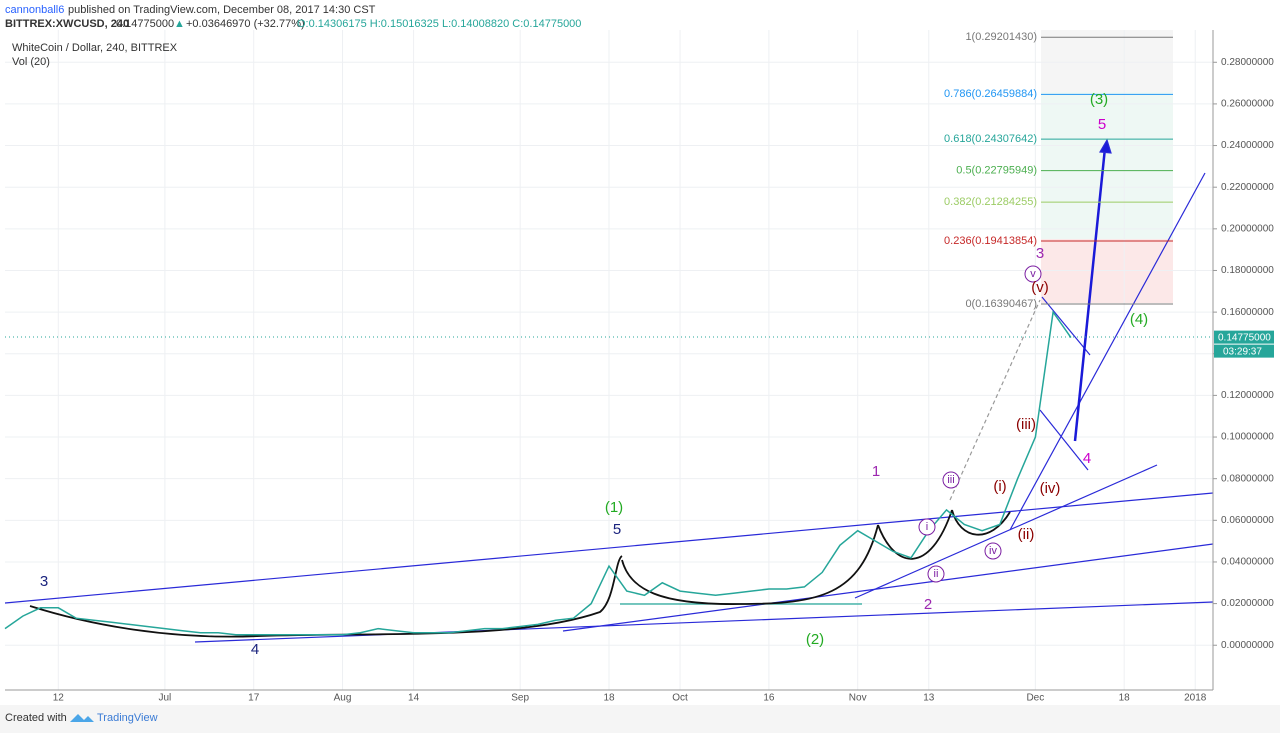 The image size is (1280, 738). Describe the element at coordinates (414, 698) in the screenshot. I see `x-tick-label: 14` at that location.